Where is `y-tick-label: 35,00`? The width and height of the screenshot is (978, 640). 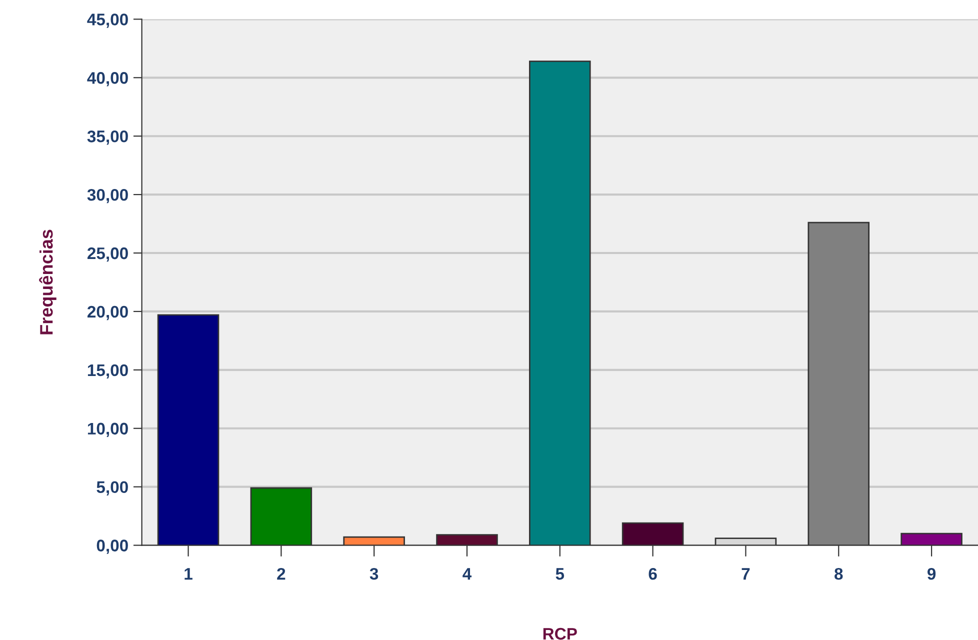
y-tick-label: 35,00 is located at coordinates (107, 137).